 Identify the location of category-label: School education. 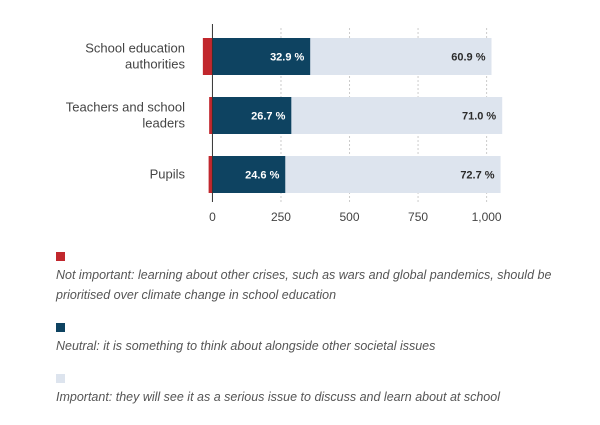
(135, 48).